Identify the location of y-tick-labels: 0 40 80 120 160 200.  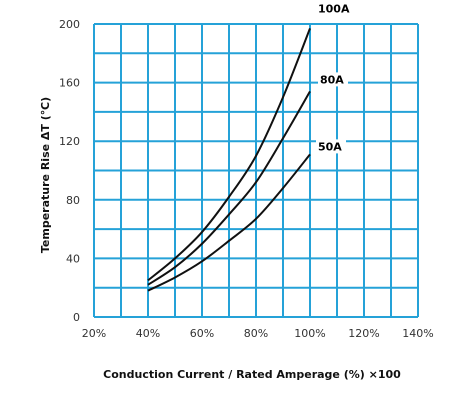
(69, 171).